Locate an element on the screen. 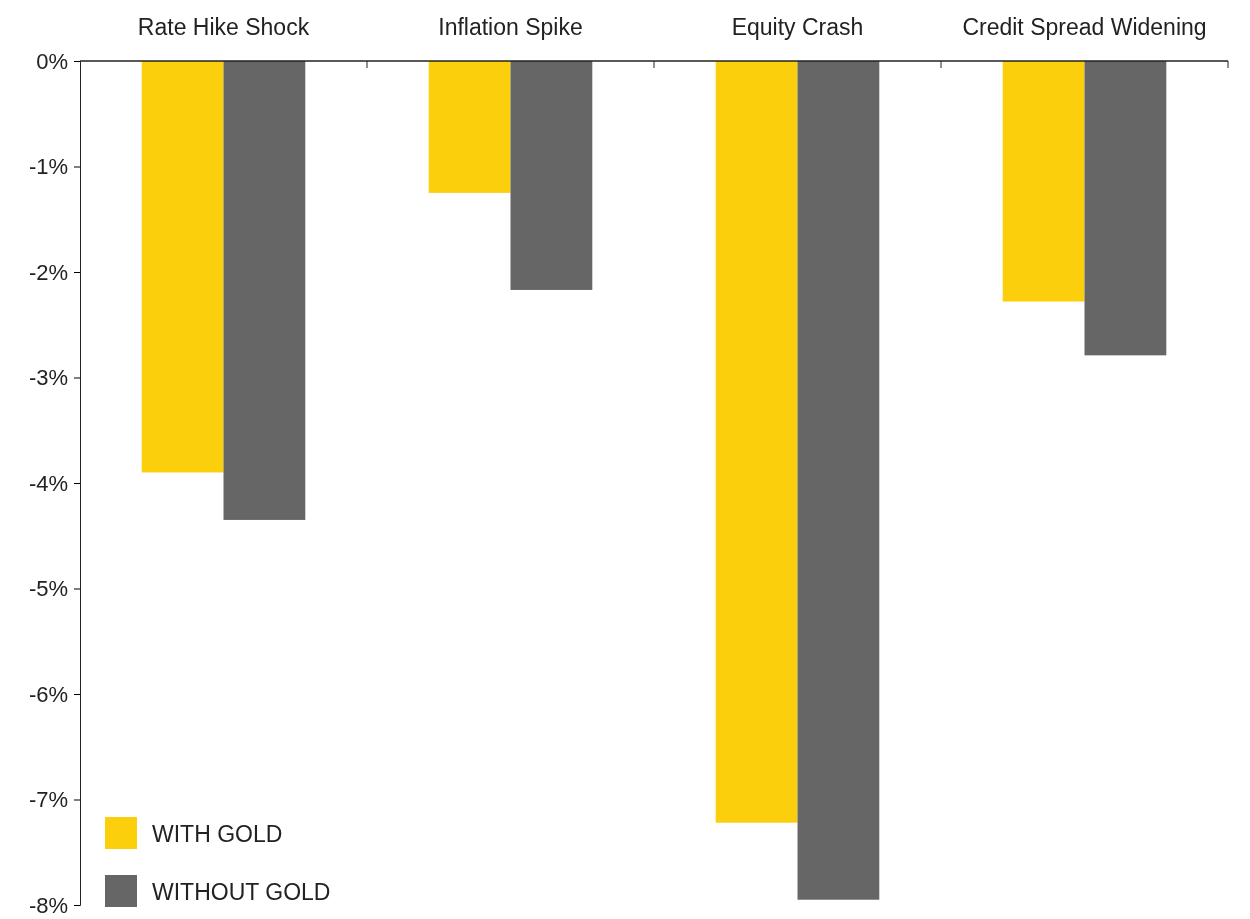  y-tick-label: -3% is located at coordinates (48, 378).